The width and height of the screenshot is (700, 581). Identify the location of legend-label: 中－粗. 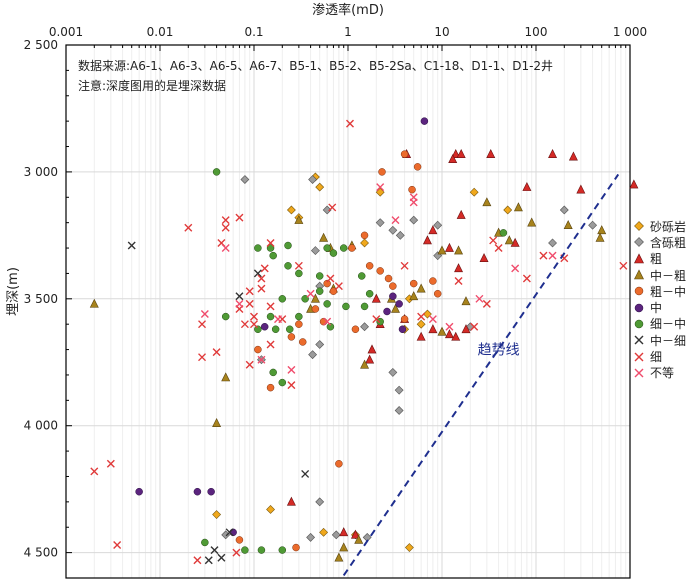
(668, 275).